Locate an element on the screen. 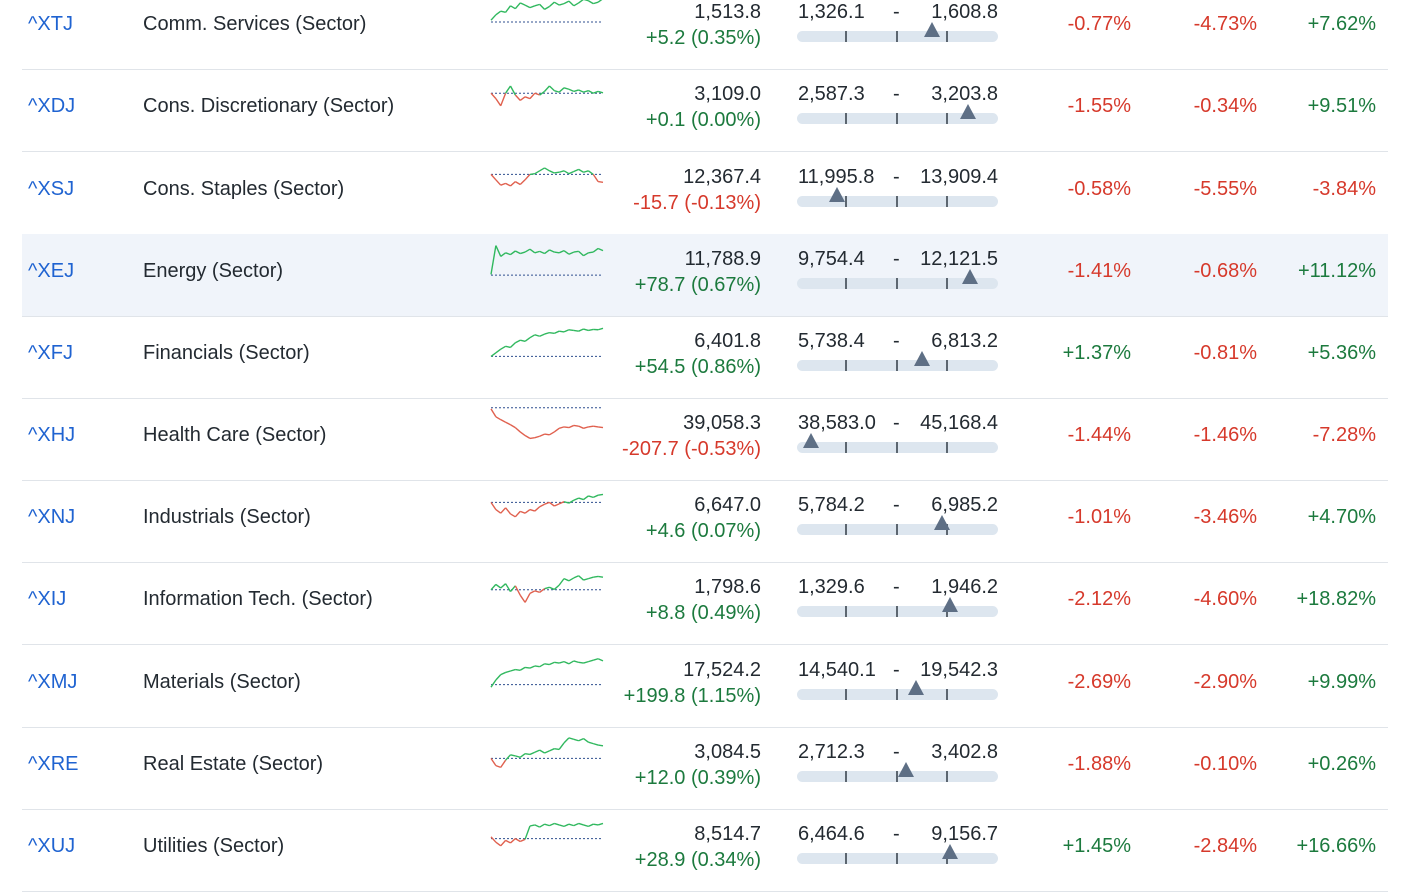 This screenshot has width=1414, height=892. symbol-link: ^XDJ is located at coordinates (51, 106).